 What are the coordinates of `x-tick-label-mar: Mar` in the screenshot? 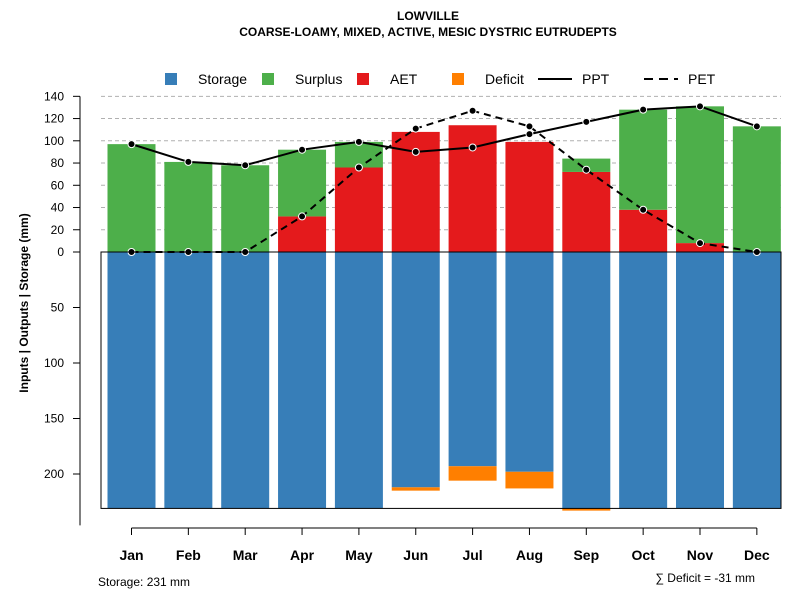 It's located at (245, 555).